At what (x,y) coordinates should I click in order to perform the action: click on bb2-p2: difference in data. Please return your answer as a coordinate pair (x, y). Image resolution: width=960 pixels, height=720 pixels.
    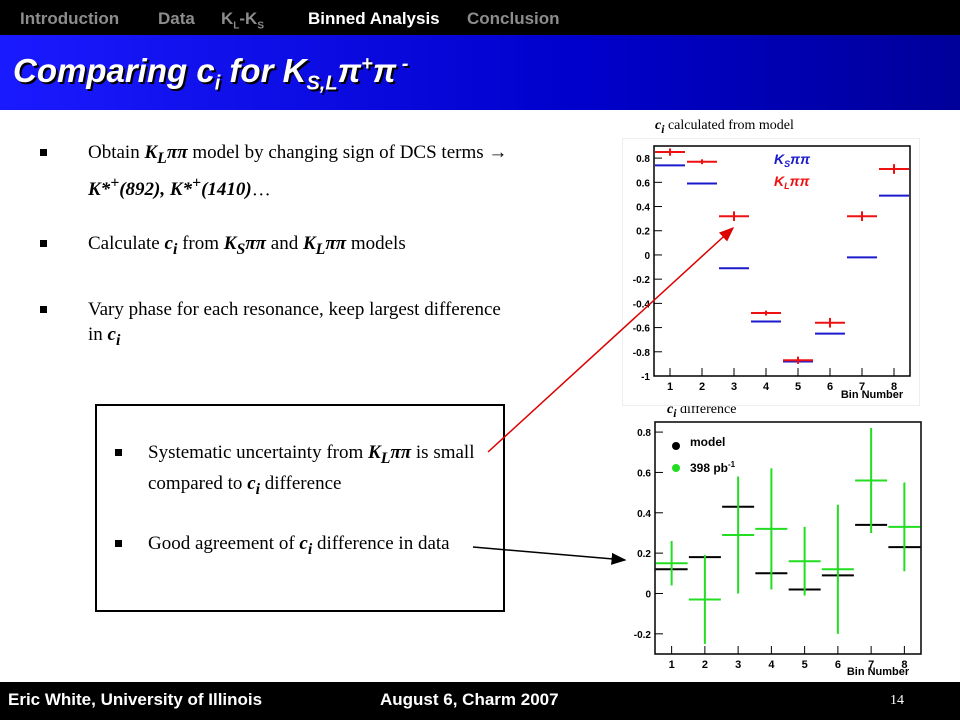
    Looking at the image, I should click on (381, 543).